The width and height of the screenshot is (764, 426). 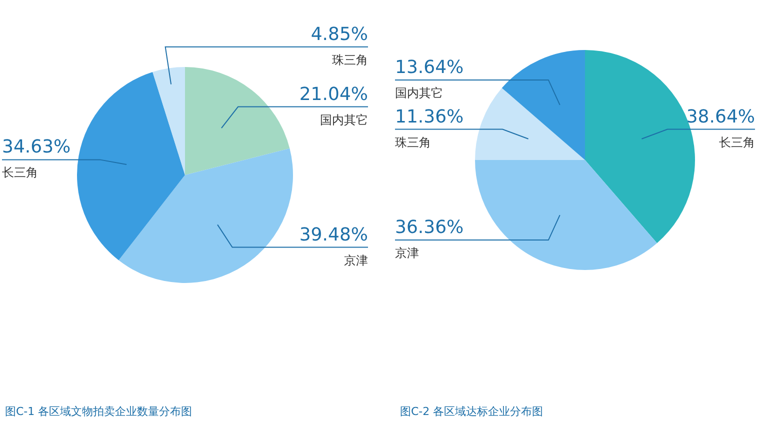 What do you see at coordinates (333, 235) in the screenshot?
I see `data-label: 39.48%` at bounding box center [333, 235].